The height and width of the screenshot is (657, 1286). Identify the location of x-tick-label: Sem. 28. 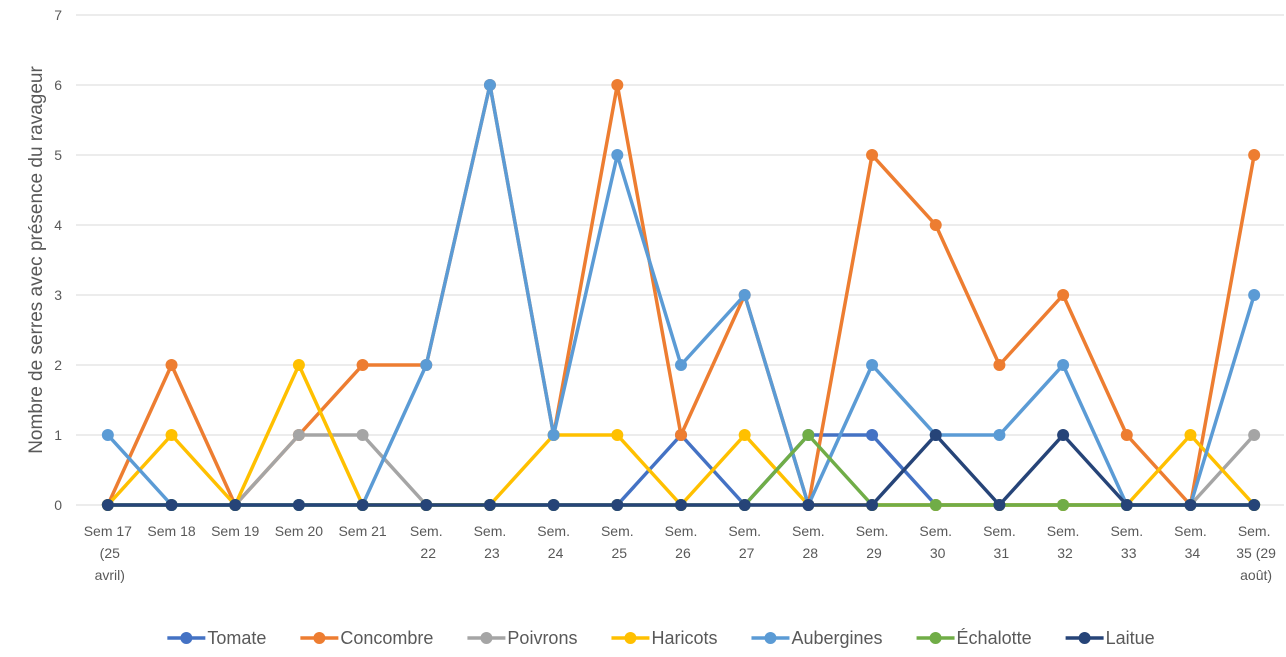
(808, 542).